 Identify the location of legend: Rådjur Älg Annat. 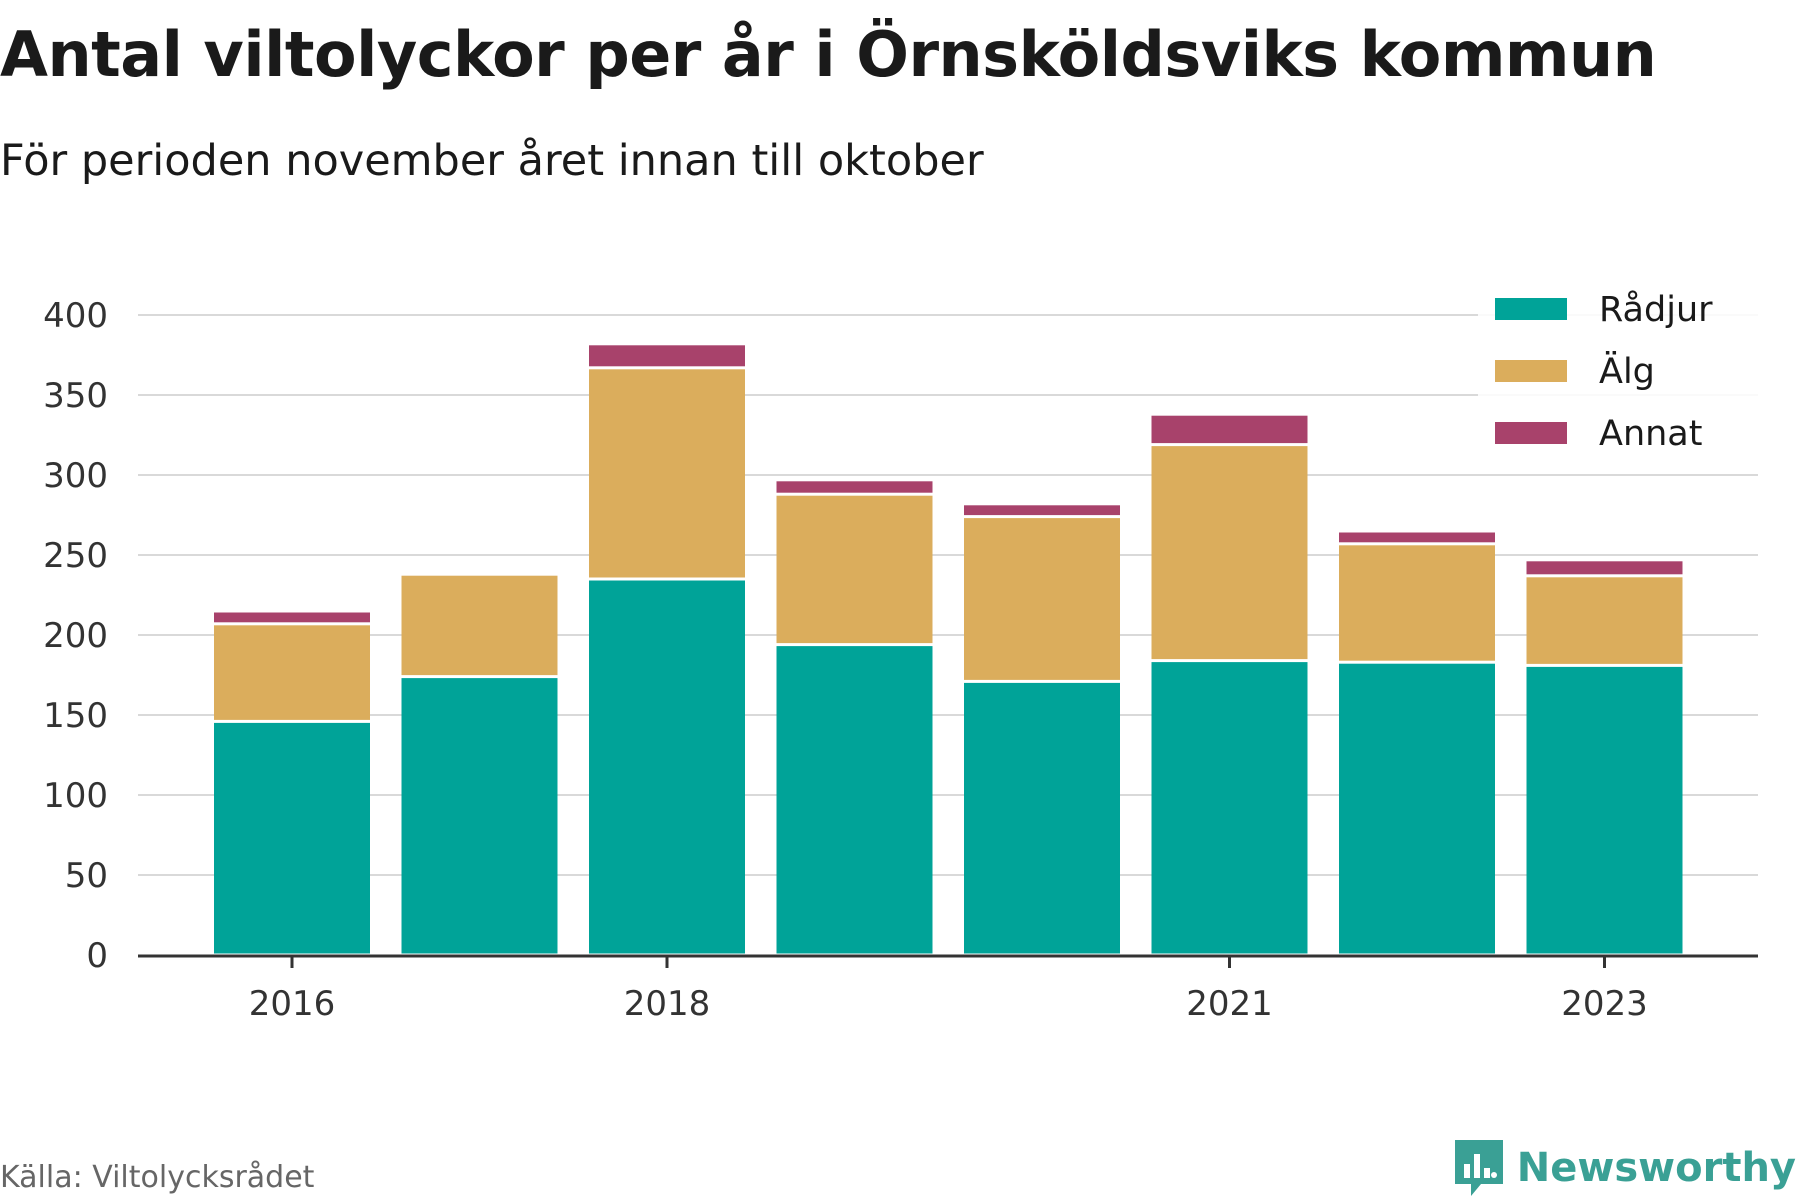
(1621, 377).